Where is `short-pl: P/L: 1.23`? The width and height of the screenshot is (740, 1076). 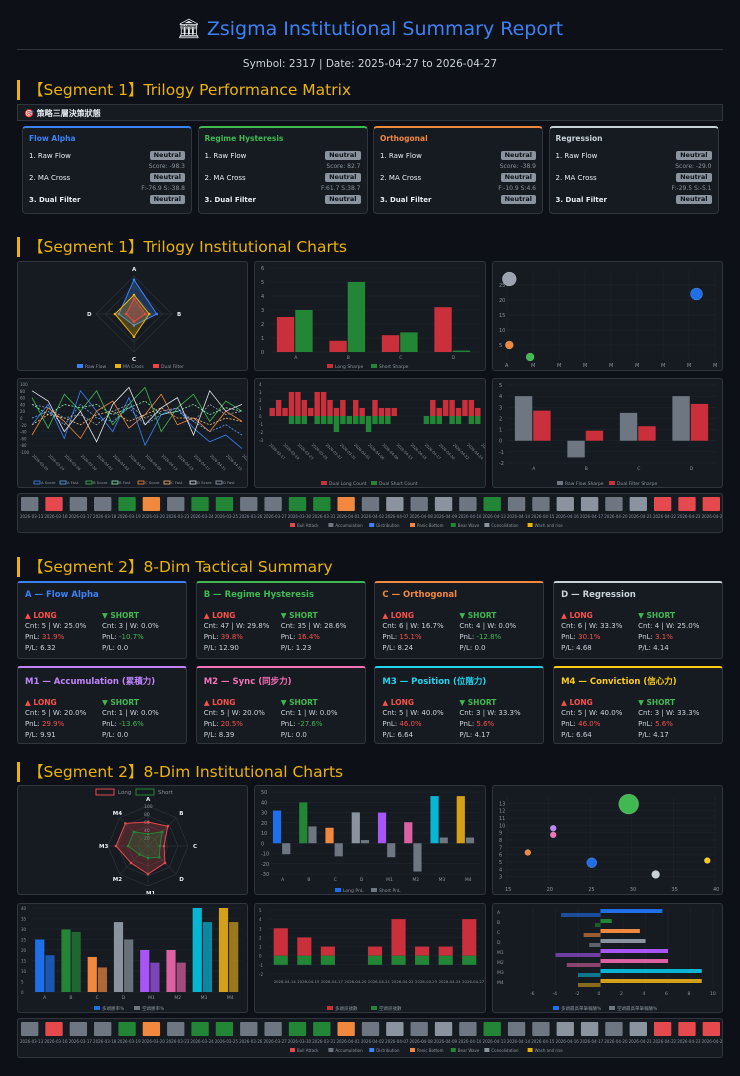
short-pl: P/L: 1.23 is located at coordinates (296, 648).